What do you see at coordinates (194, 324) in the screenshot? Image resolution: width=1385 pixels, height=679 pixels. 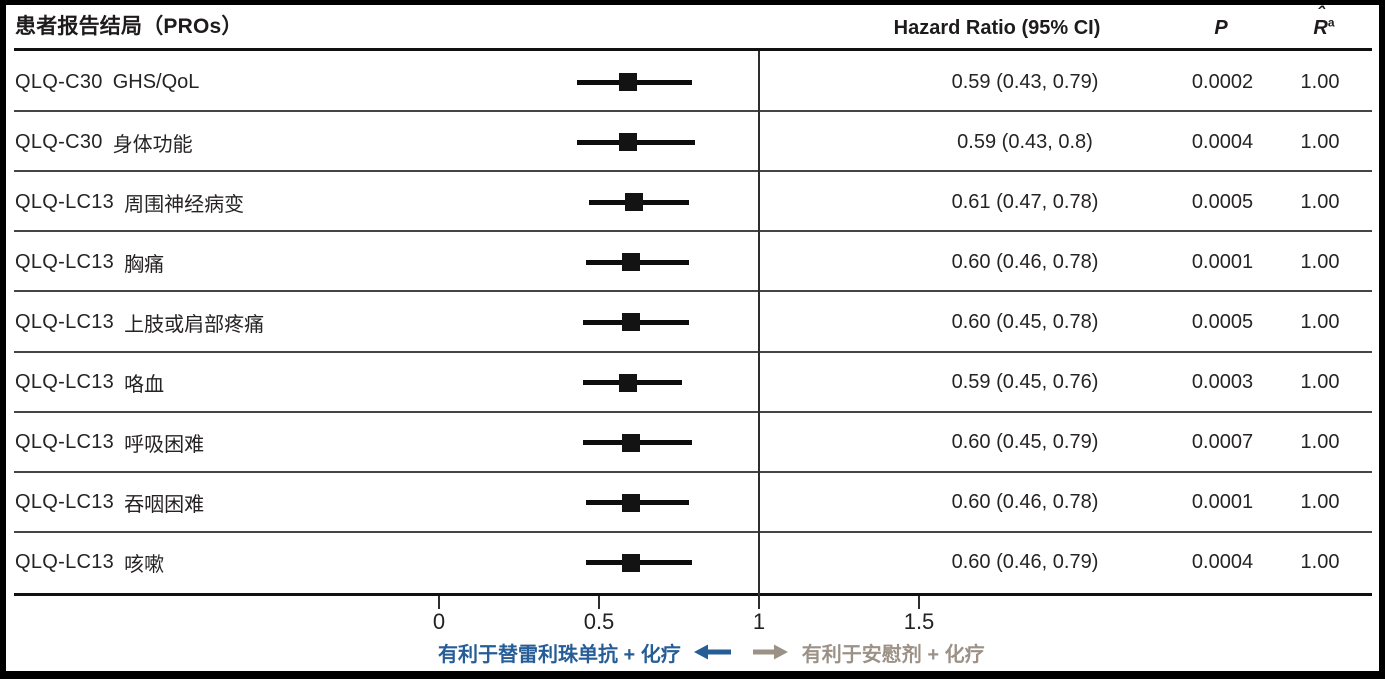 I see `row-domain: 上肢或肩部疼痛` at bounding box center [194, 324].